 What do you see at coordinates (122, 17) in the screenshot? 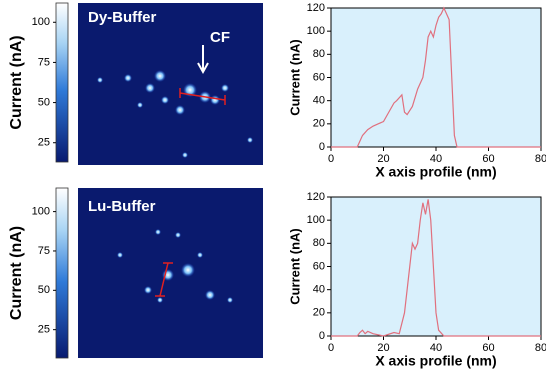
I see `image-label: Dy-Buffer` at bounding box center [122, 17].